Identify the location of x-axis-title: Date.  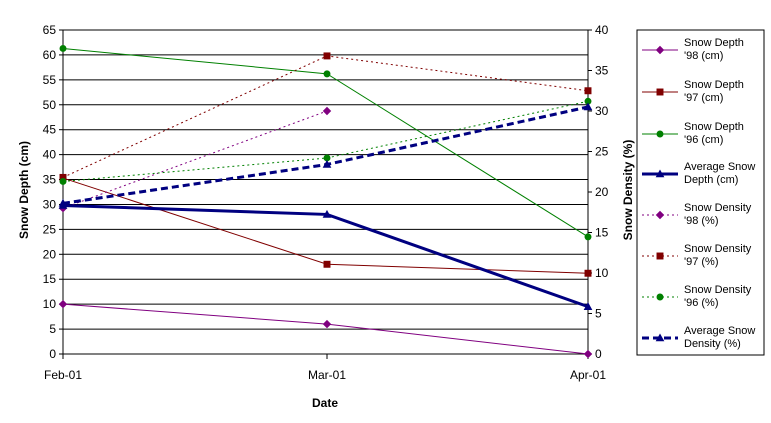
(325, 403).